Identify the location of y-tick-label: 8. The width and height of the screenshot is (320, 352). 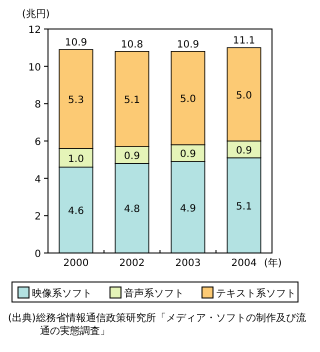
(37, 105).